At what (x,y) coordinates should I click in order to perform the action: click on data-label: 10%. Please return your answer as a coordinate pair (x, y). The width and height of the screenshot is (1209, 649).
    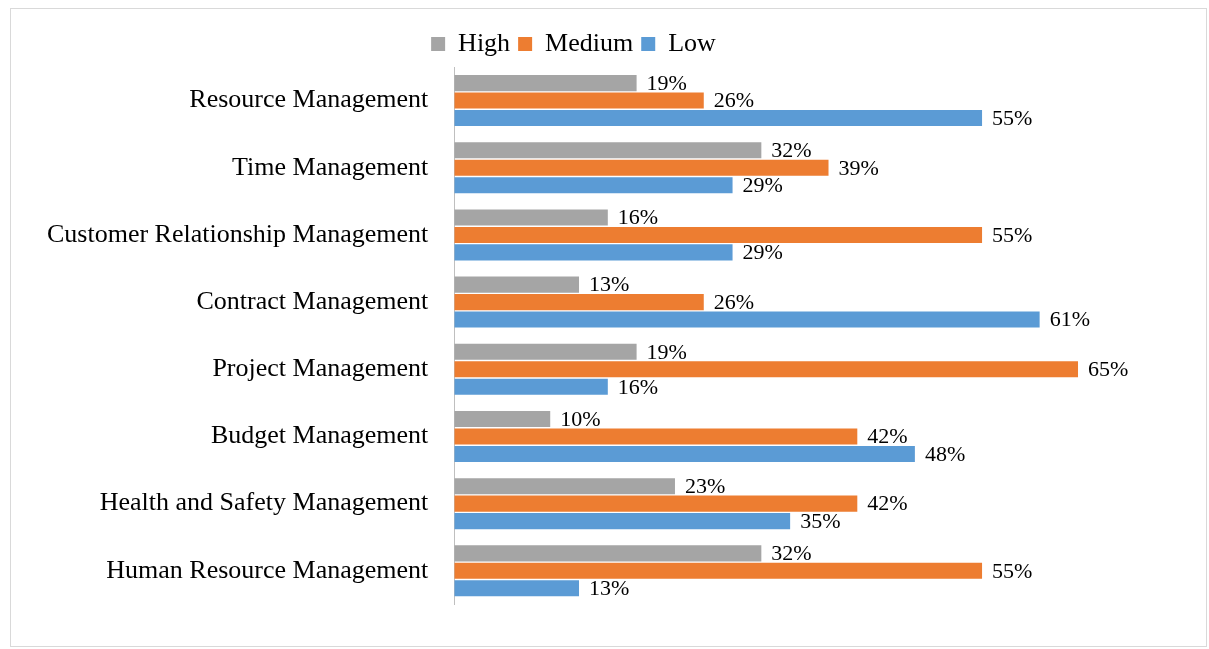
    Looking at the image, I should click on (580, 418).